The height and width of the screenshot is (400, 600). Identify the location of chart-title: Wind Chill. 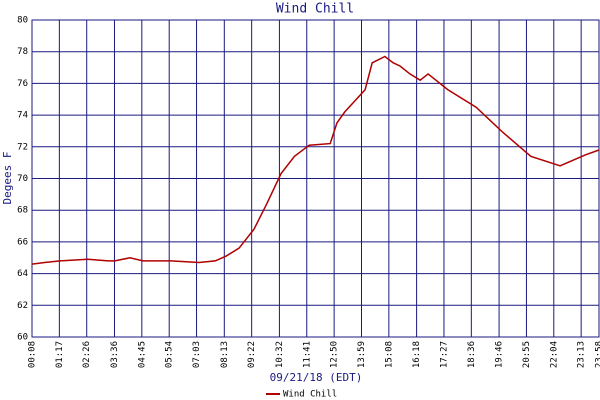
(315, 9).